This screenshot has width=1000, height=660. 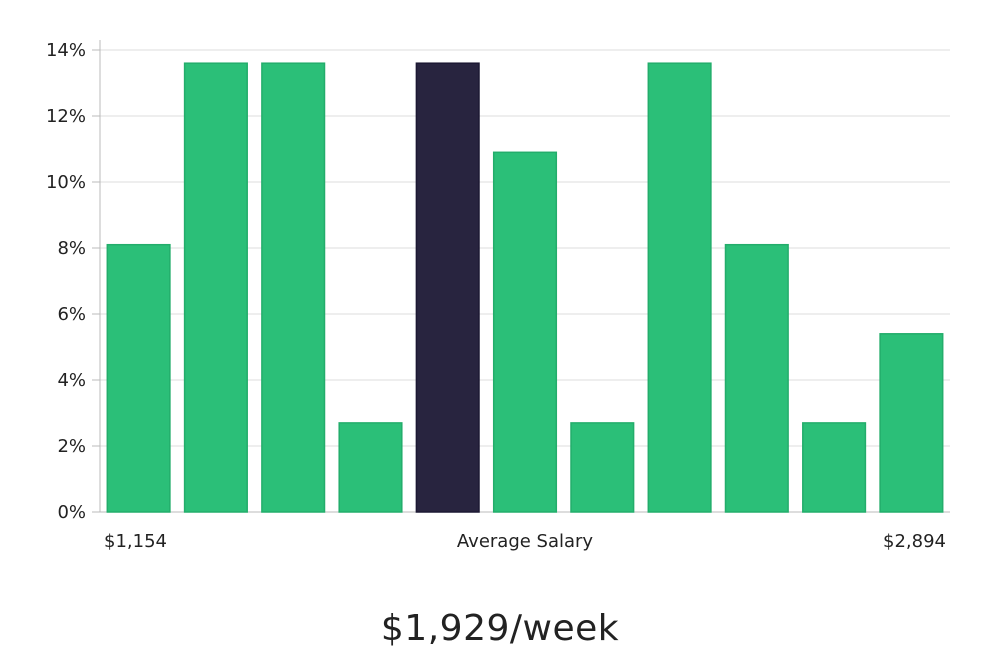 What do you see at coordinates (71, 512) in the screenshot?
I see `y-tick-label: 0%` at bounding box center [71, 512].